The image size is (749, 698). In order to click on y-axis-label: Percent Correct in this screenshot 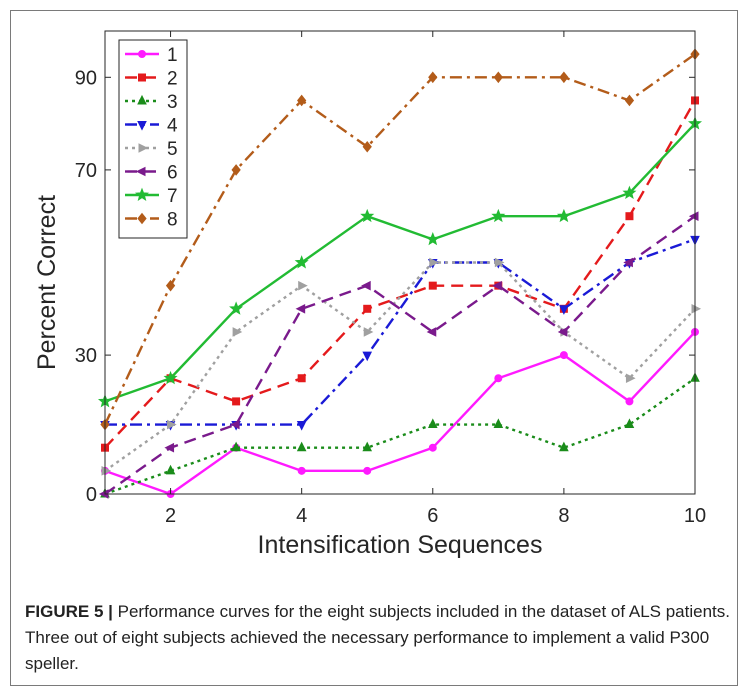, I will do `click(47, 282)`.